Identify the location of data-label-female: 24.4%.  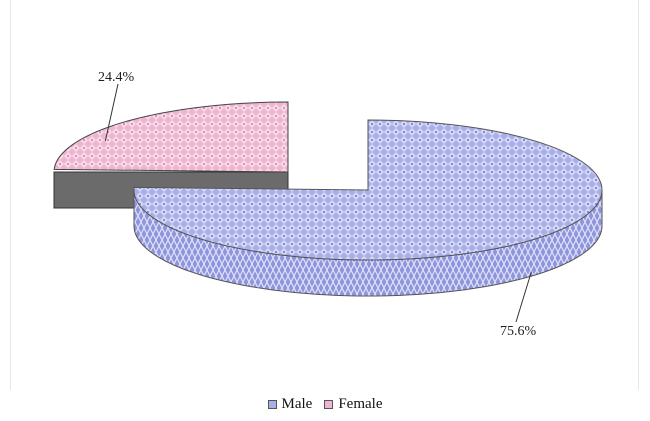
(116, 77).